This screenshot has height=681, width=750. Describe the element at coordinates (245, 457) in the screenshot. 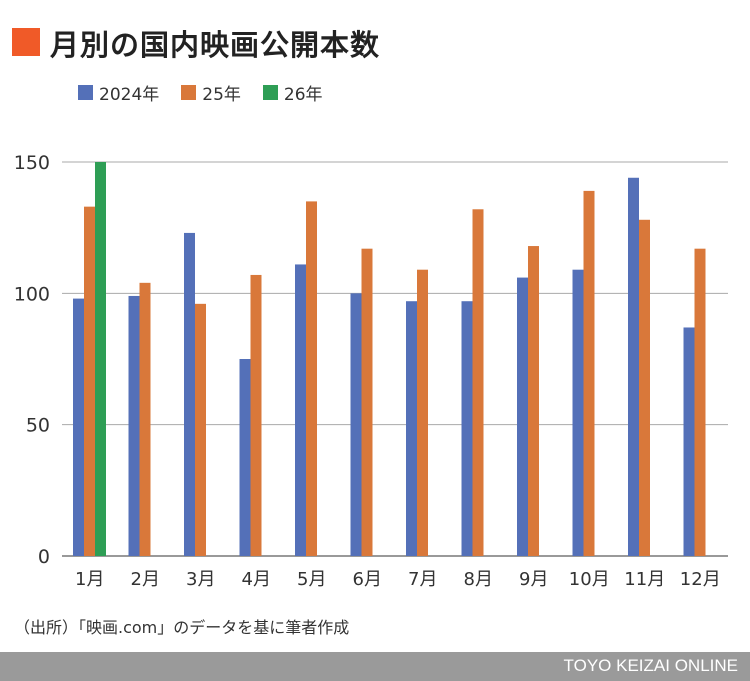

I see `bar-2024年-4月` at that location.